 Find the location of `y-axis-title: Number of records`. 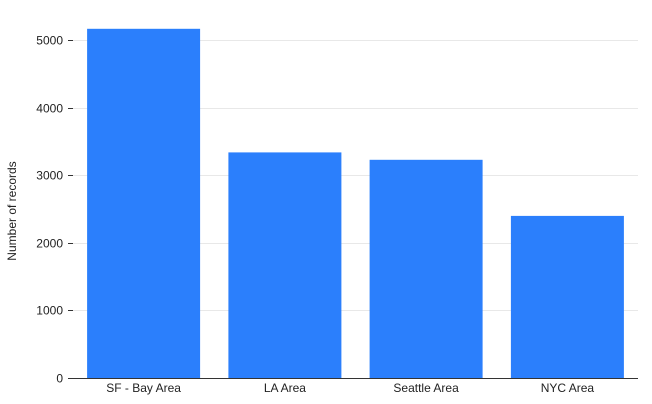

y-axis-title: Number of records is located at coordinates (12, 210).